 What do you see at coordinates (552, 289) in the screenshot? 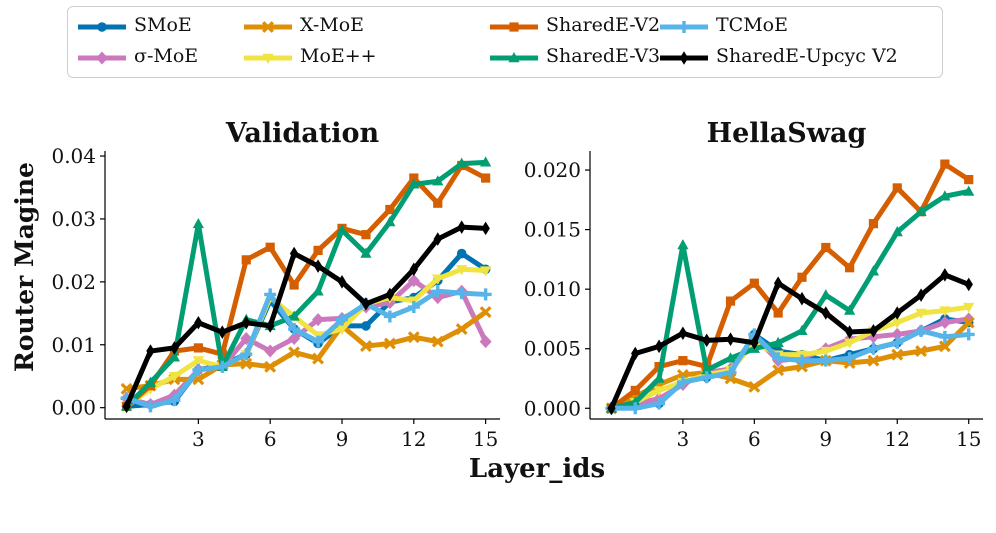
I see `y-tick-label: 0.010` at bounding box center [552, 289].